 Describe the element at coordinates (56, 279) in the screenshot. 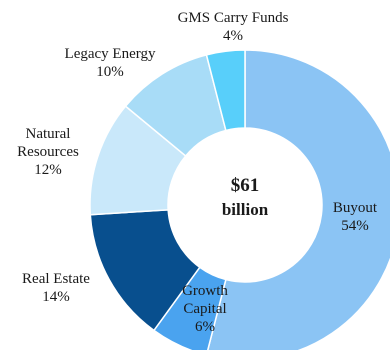

I see `slice-name: Real Estate` at that location.